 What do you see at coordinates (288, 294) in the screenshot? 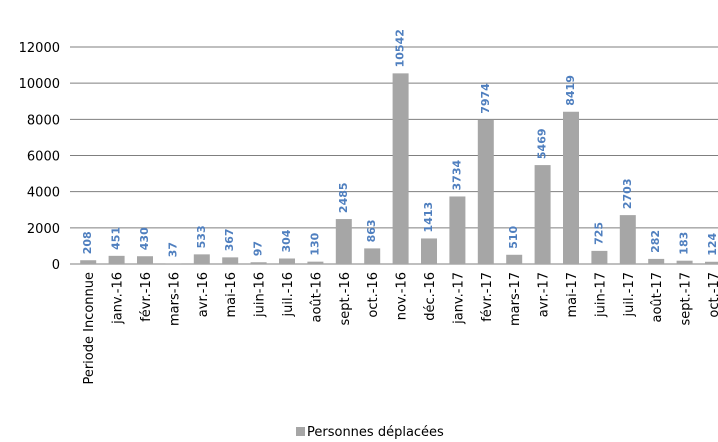
I see `x-tick-label: juil.-16` at bounding box center [288, 294].